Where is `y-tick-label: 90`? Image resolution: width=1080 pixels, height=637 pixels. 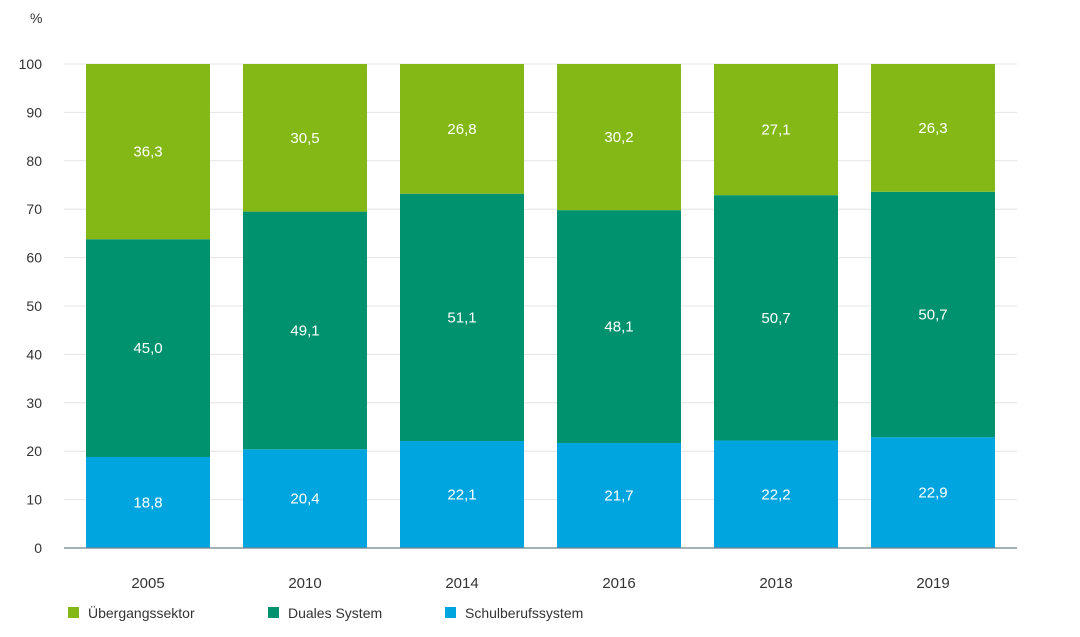 y-tick-label: 90 is located at coordinates (34, 112).